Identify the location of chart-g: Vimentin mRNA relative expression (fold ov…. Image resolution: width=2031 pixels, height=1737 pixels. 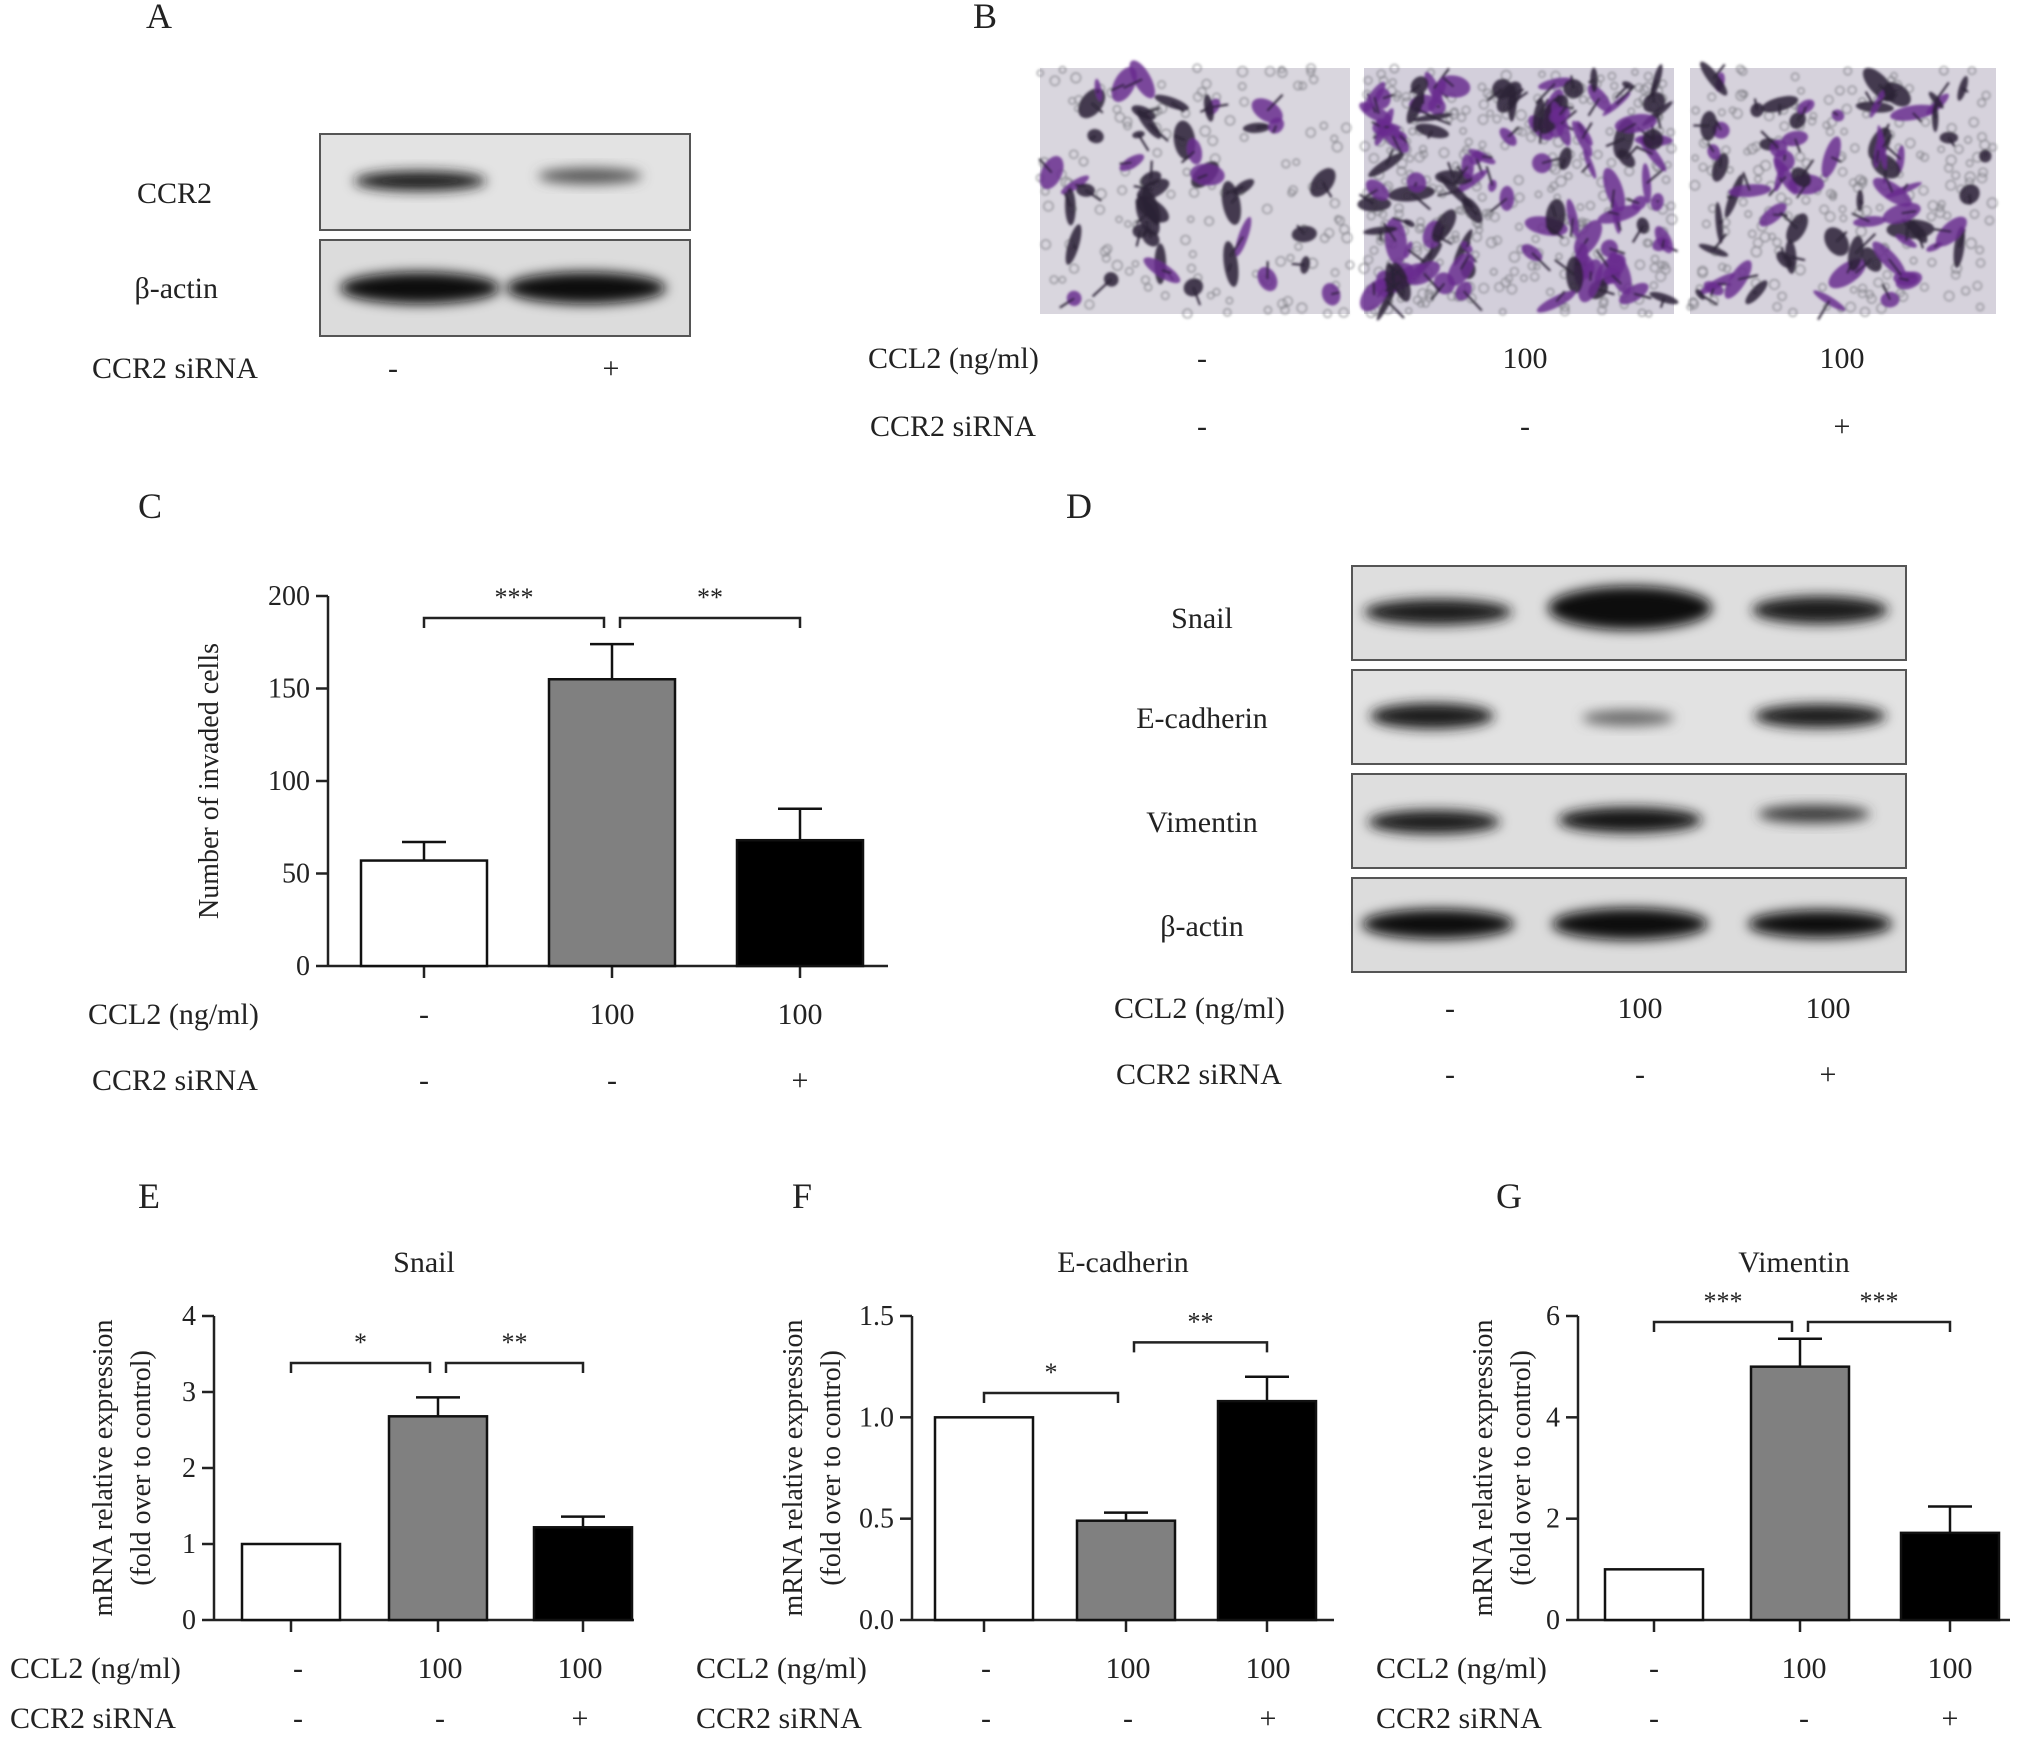
(1739, 1441).